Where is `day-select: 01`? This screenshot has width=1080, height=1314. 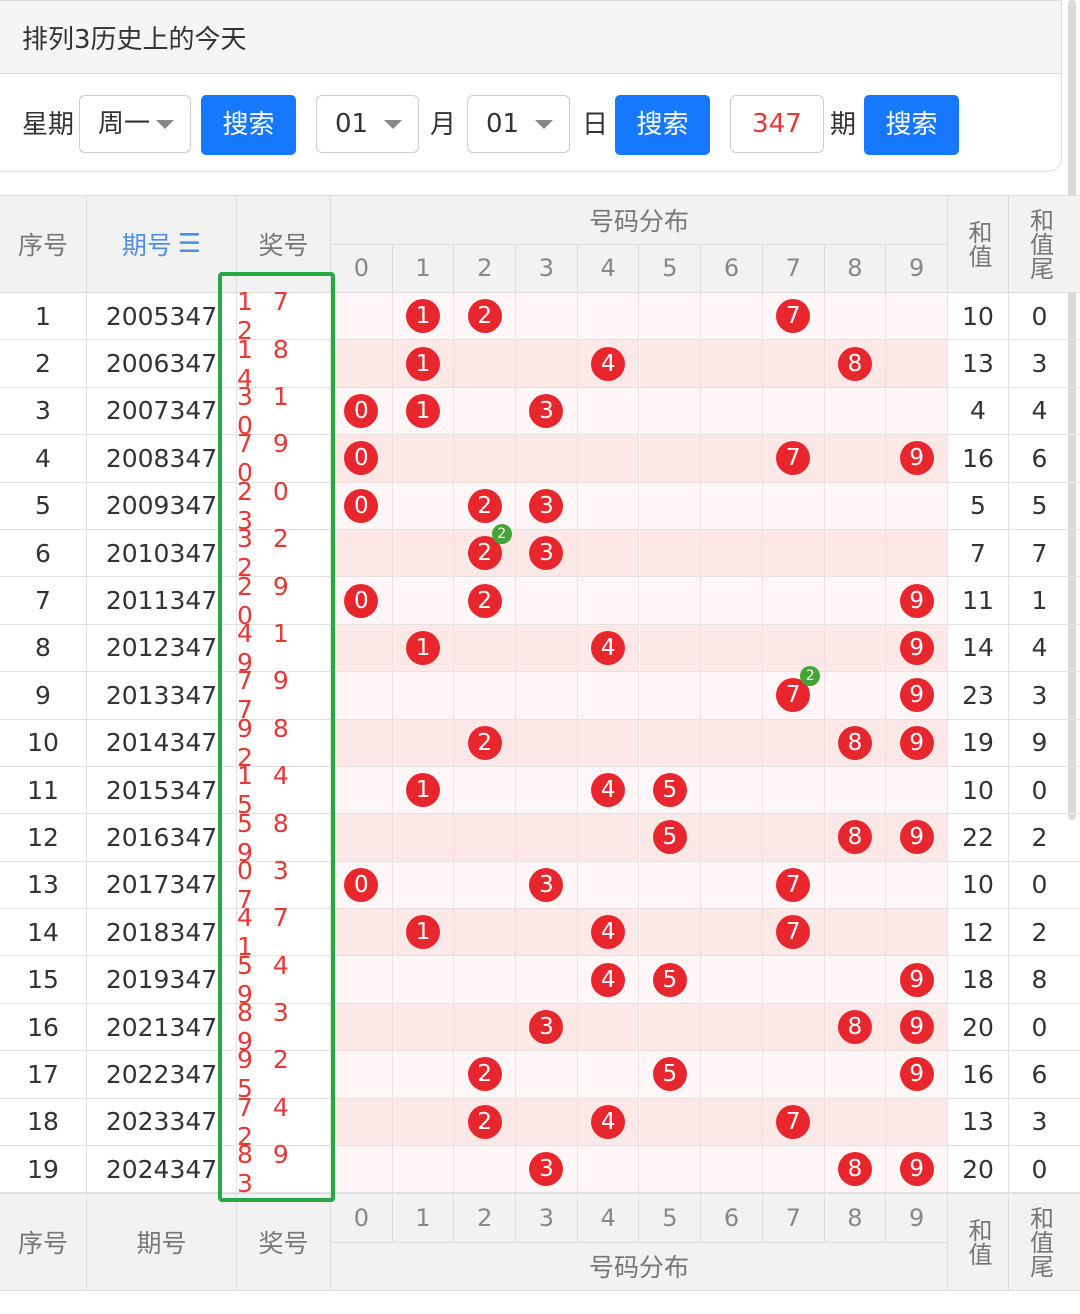
day-select: 01 is located at coordinates (518, 124).